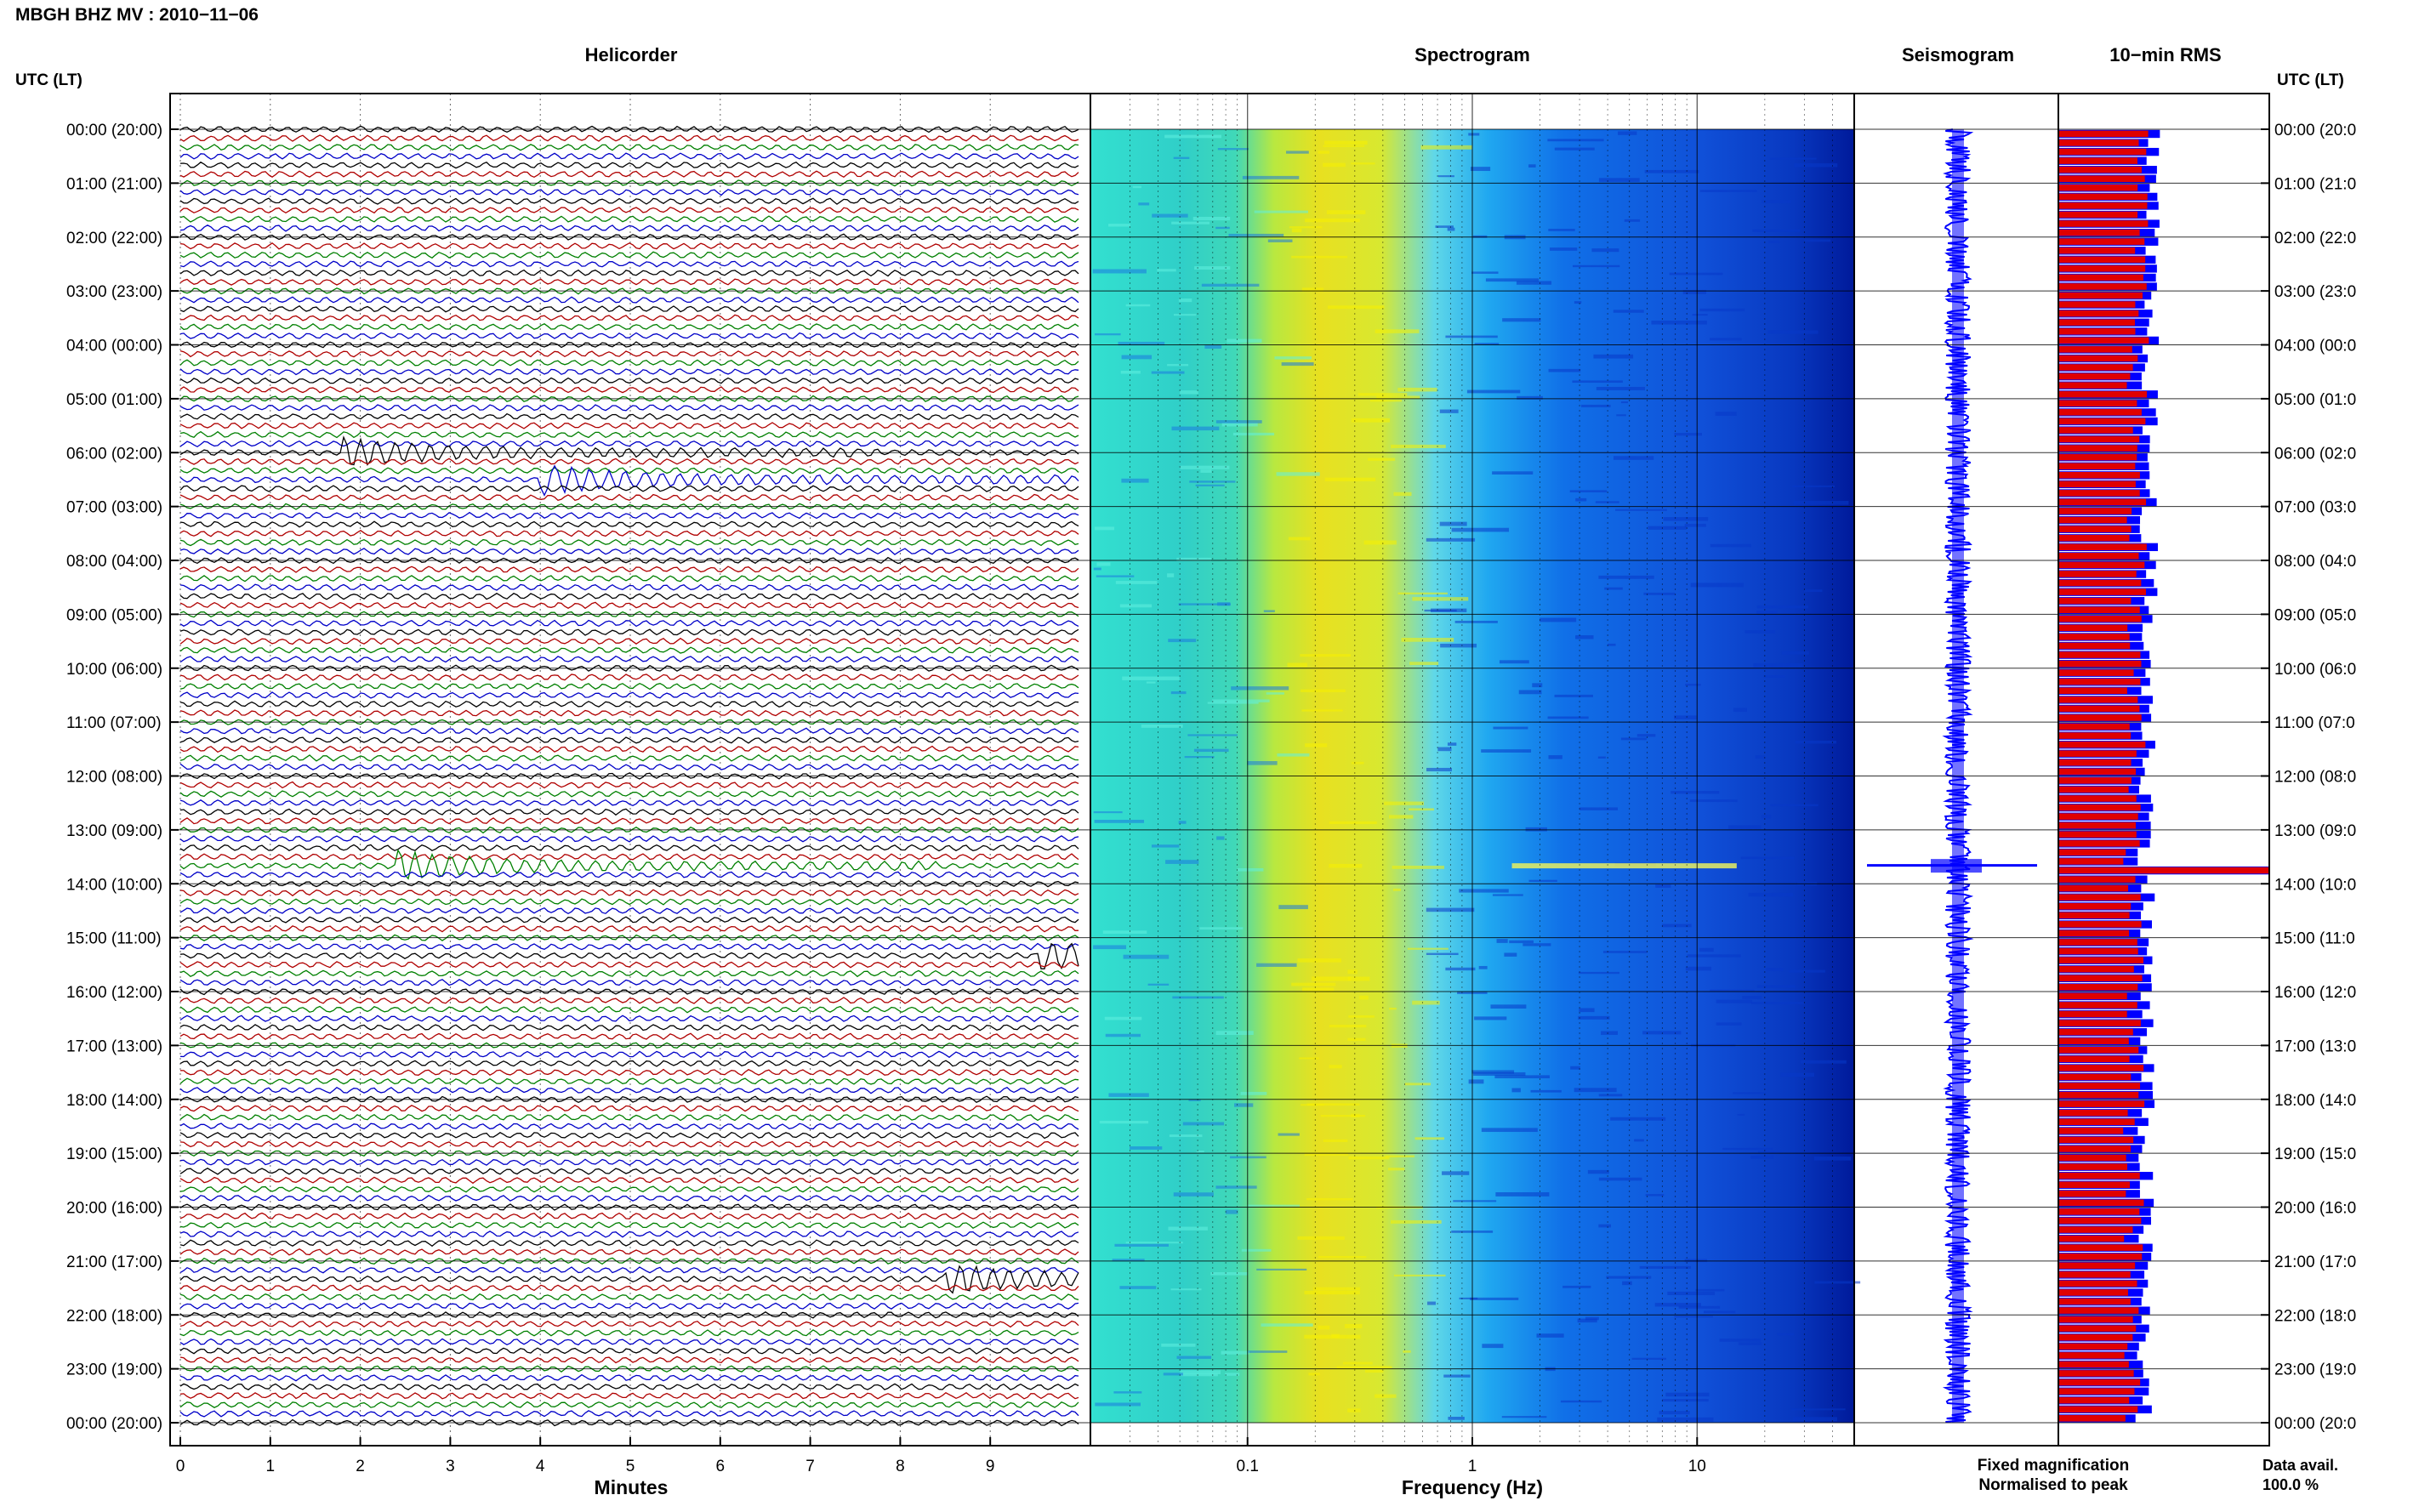 This screenshot has width=2419, height=1512. I want to click on helicorder-title: Helicorder, so click(631, 54).